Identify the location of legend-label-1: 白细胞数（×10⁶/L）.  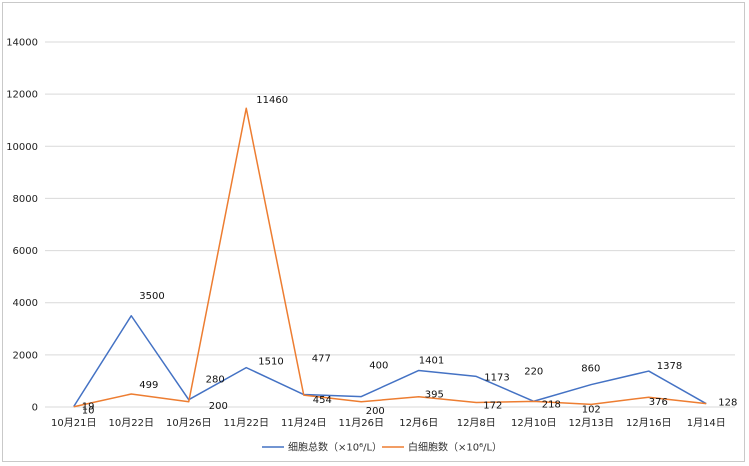
(455, 447).